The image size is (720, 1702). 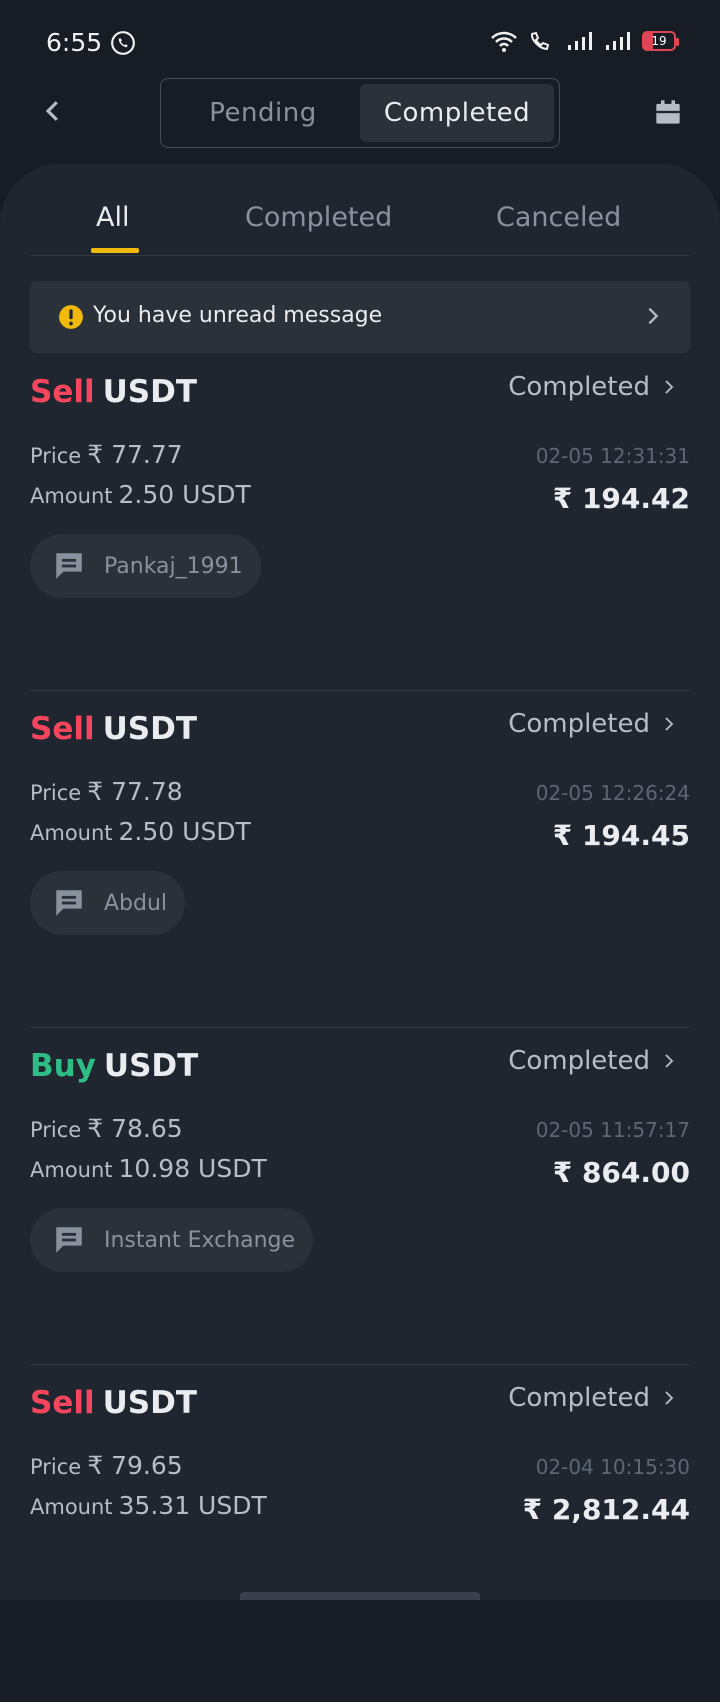 I want to click on amount-row: Amount 10.98 USDT, so click(x=148, y=1168).